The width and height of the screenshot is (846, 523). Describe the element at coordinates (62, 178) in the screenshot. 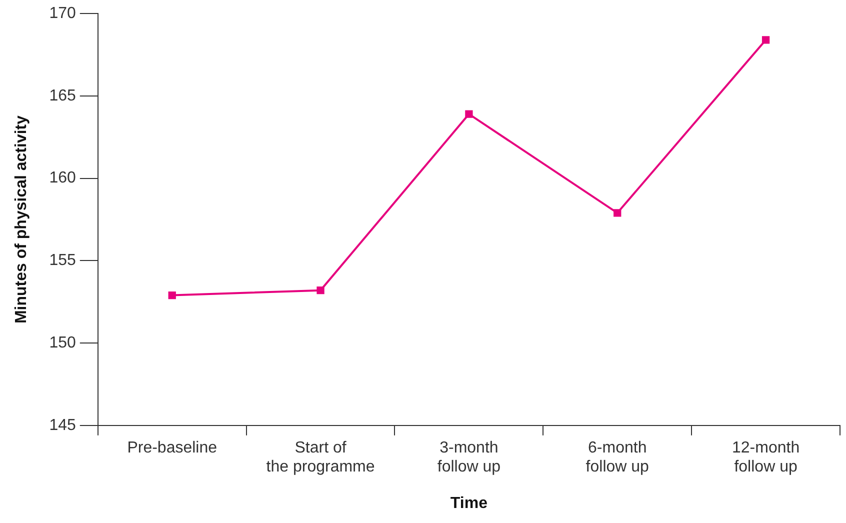

I see `y-tick-label: 160` at that location.